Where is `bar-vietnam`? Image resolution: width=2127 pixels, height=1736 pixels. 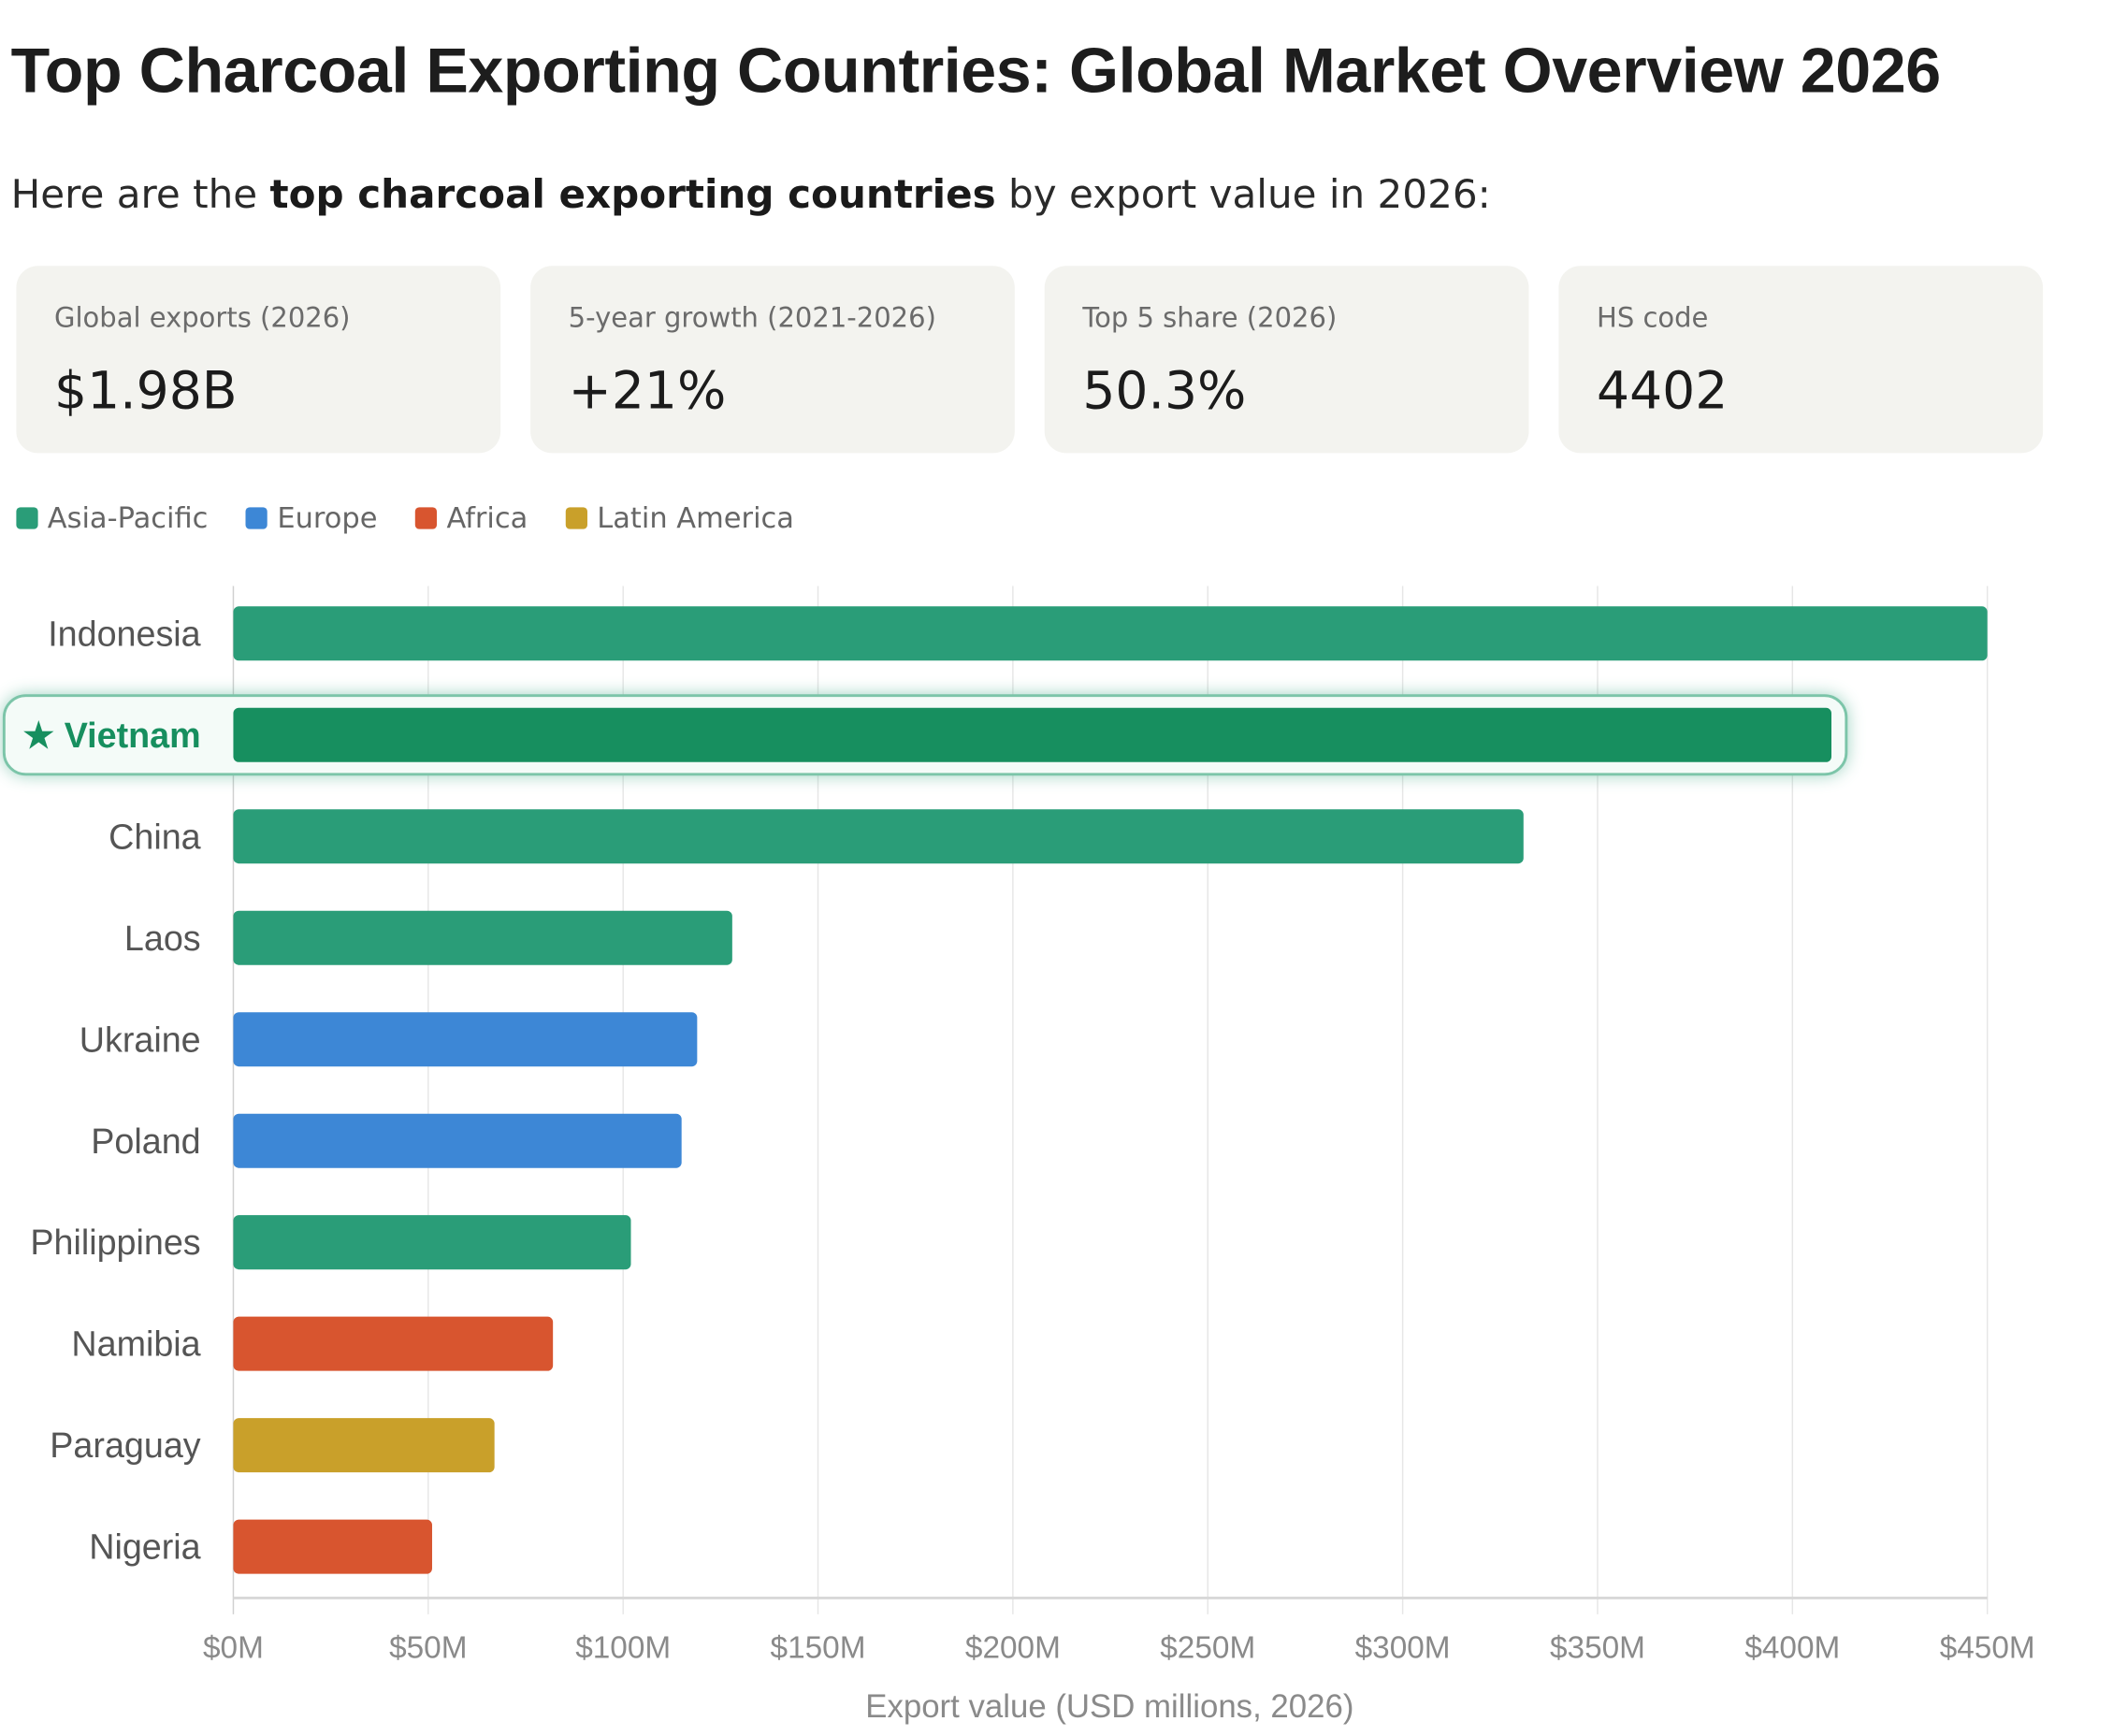 bar-vietnam is located at coordinates (1032, 734).